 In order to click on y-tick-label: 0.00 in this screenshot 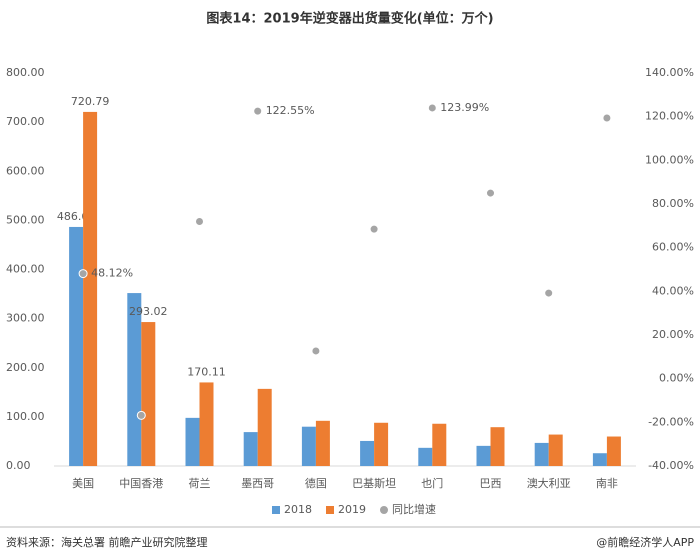, I will do `click(18, 465)`.